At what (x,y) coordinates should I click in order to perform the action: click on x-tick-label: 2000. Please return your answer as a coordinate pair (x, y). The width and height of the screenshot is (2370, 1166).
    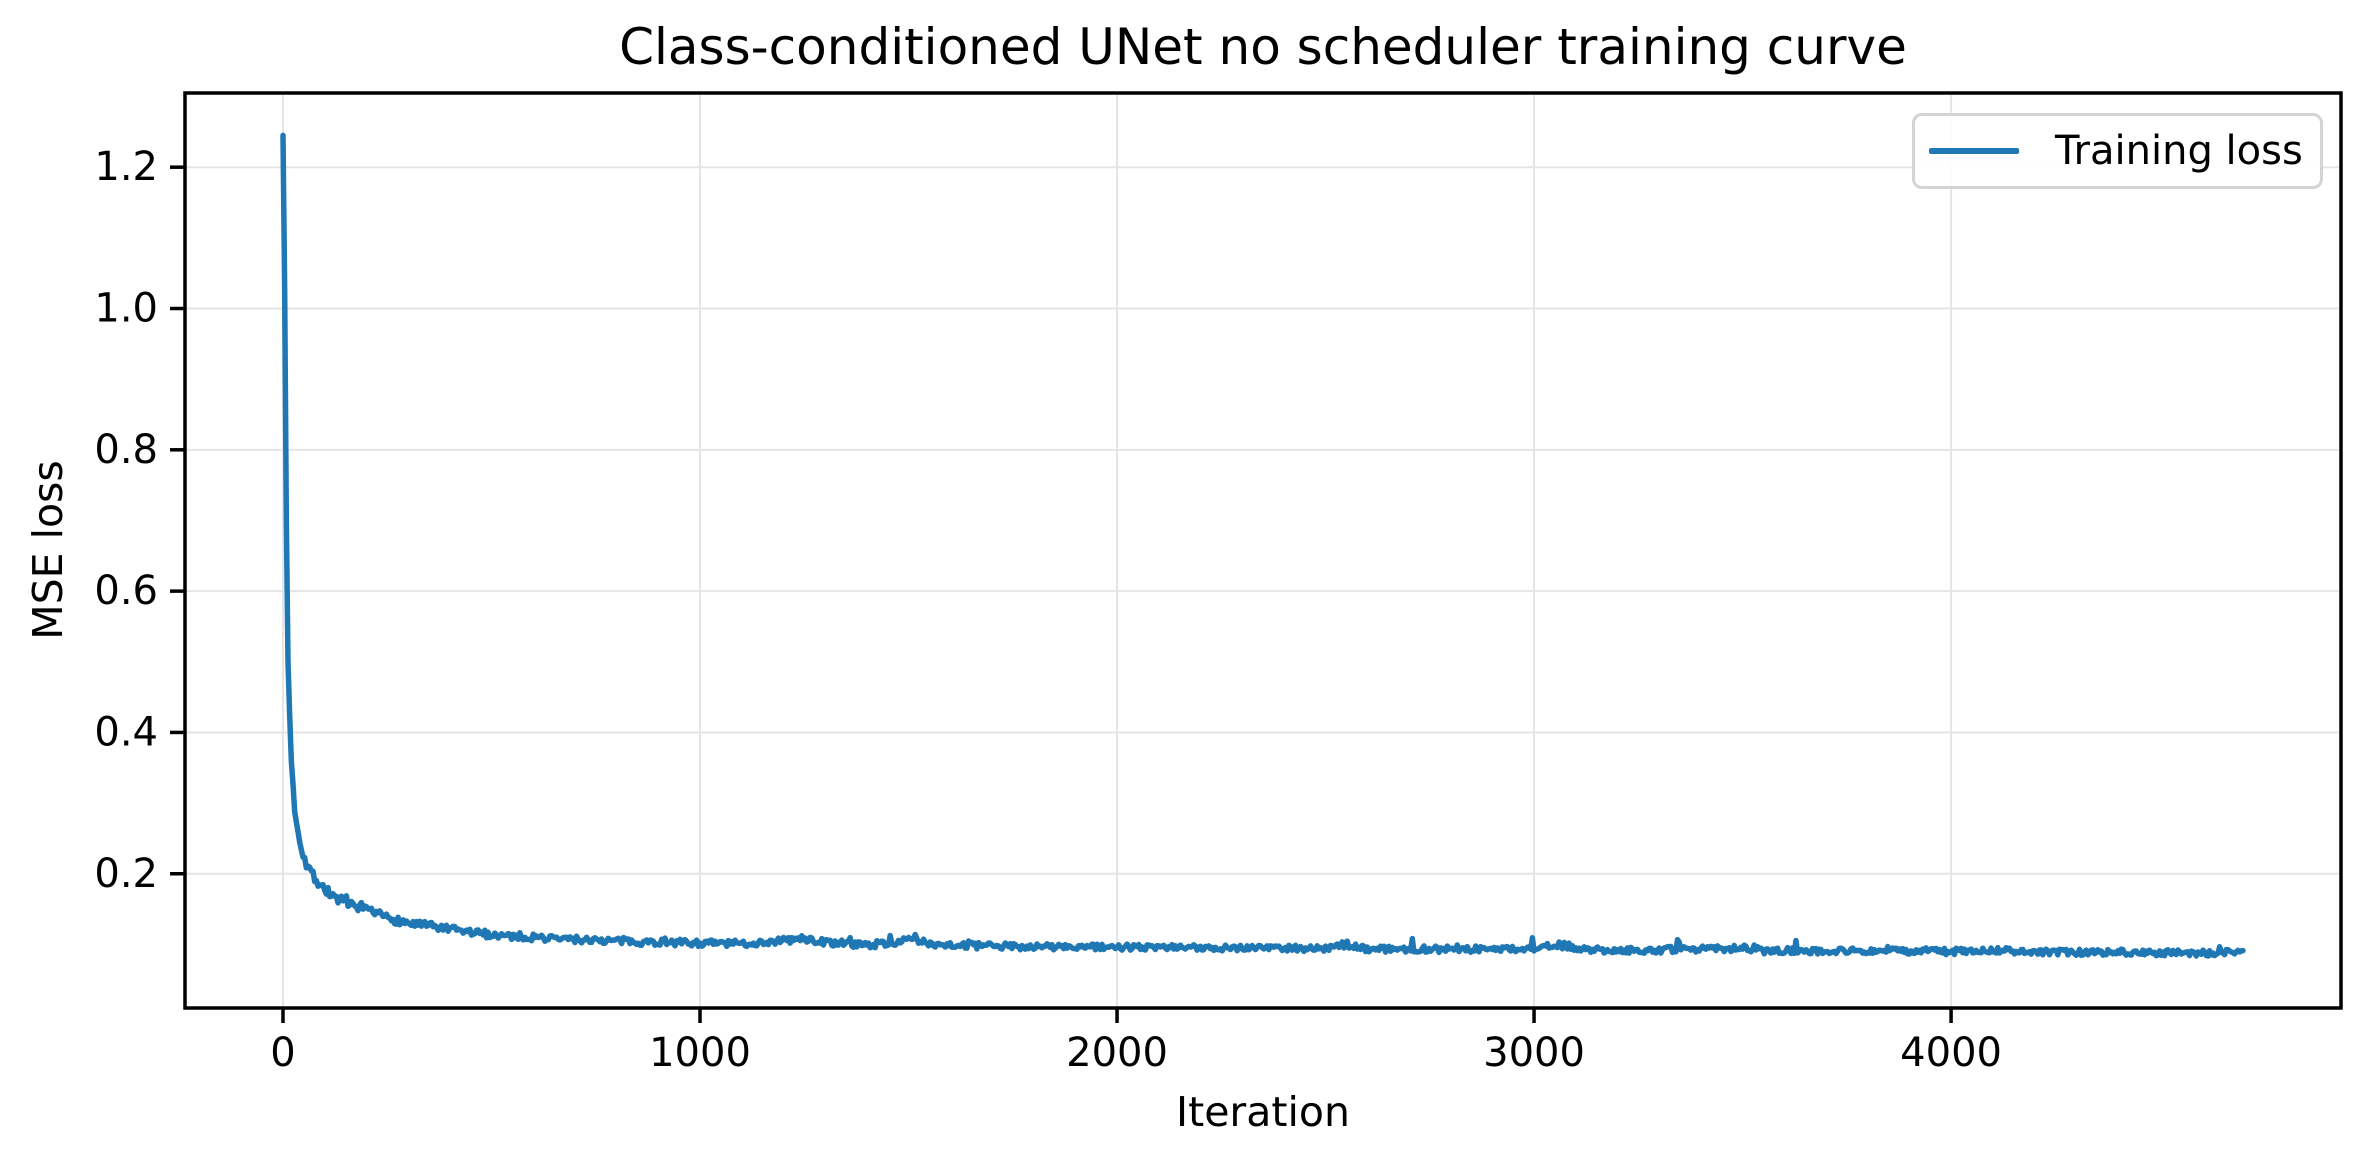
    Looking at the image, I should click on (1117, 1053).